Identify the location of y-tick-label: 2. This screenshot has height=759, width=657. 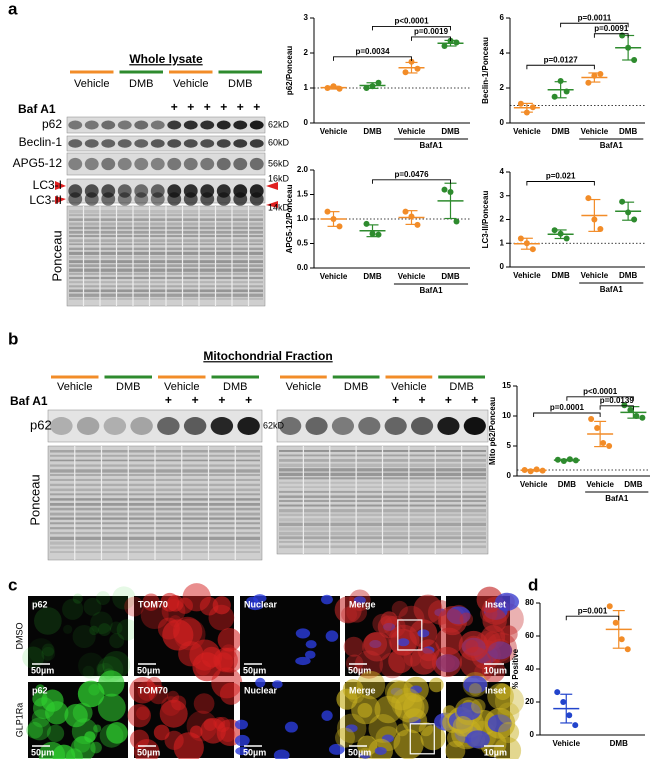
(502, 87).